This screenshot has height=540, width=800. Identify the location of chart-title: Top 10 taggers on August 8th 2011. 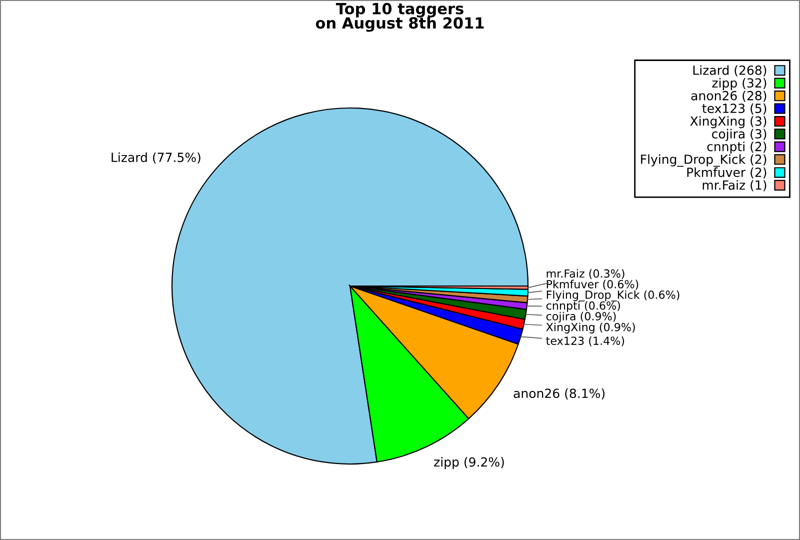
(400, 17).